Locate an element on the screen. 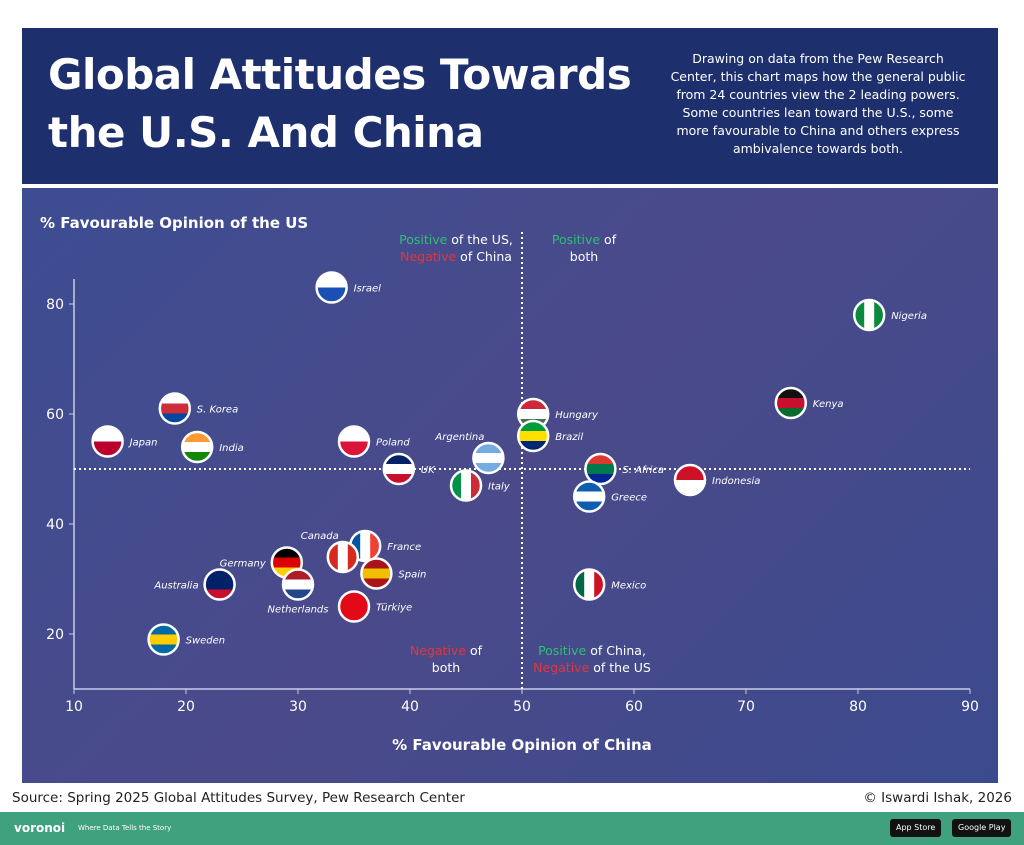  flag-t-rkiye is located at coordinates (354, 607).